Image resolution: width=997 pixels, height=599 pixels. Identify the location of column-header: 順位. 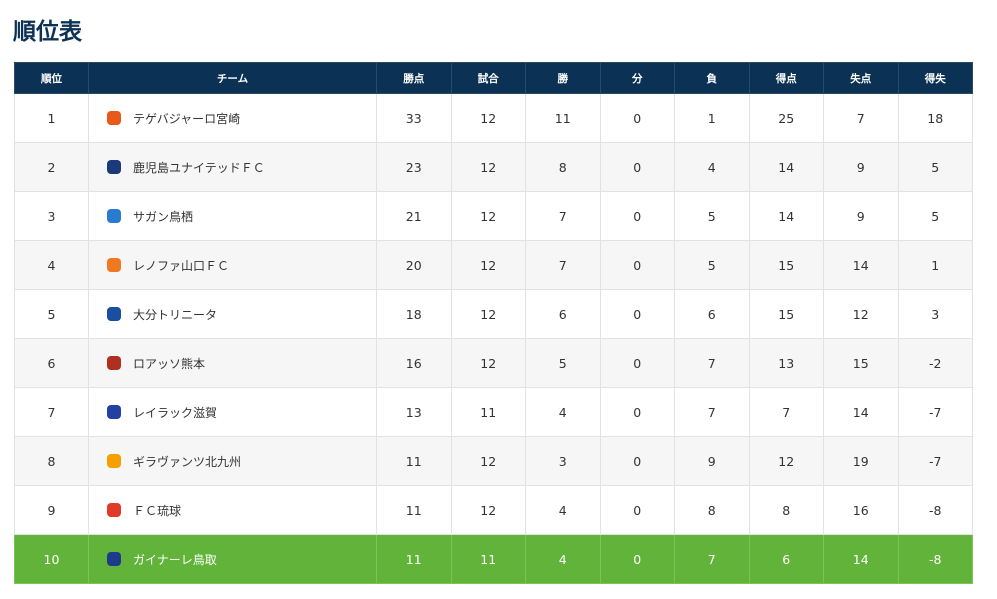
(51, 78).